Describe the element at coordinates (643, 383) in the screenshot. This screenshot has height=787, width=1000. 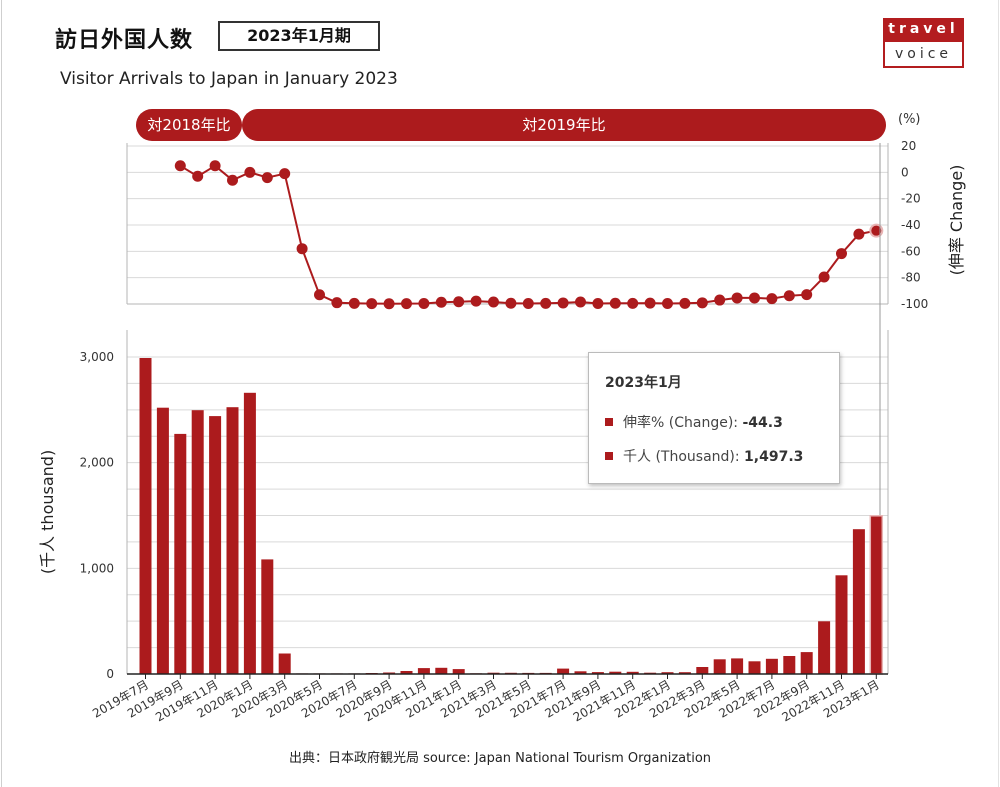
I see `tooltip-title: 2023年1月` at that location.